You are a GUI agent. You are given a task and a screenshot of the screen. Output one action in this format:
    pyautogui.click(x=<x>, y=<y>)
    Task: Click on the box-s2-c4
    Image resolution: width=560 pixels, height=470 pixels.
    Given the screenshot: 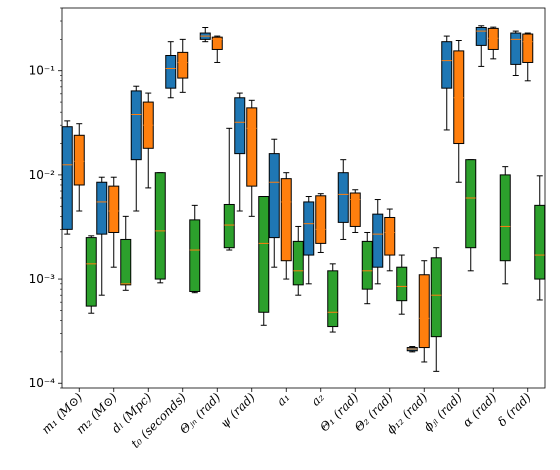 What is the action you would take?
    pyautogui.click(x=229, y=189)
    